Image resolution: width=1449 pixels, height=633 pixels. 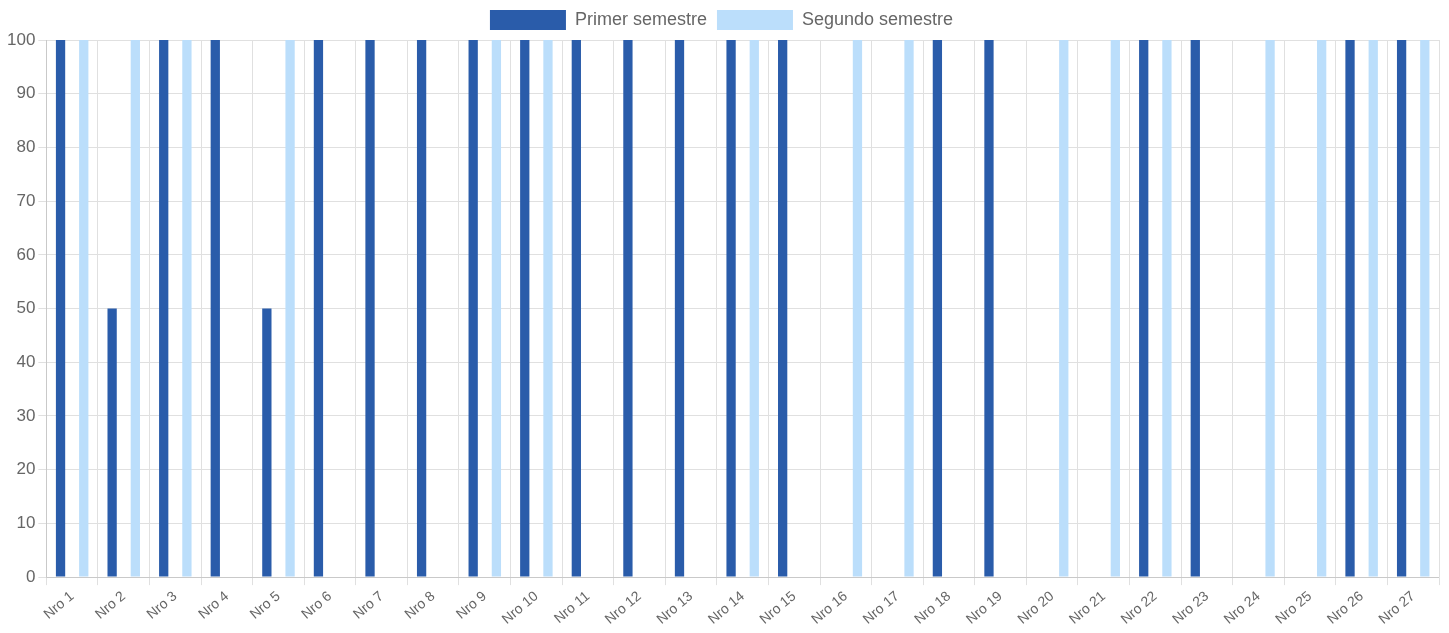 What do you see at coordinates (26, 308) in the screenshot?
I see `y-tick-label: 50` at bounding box center [26, 308].